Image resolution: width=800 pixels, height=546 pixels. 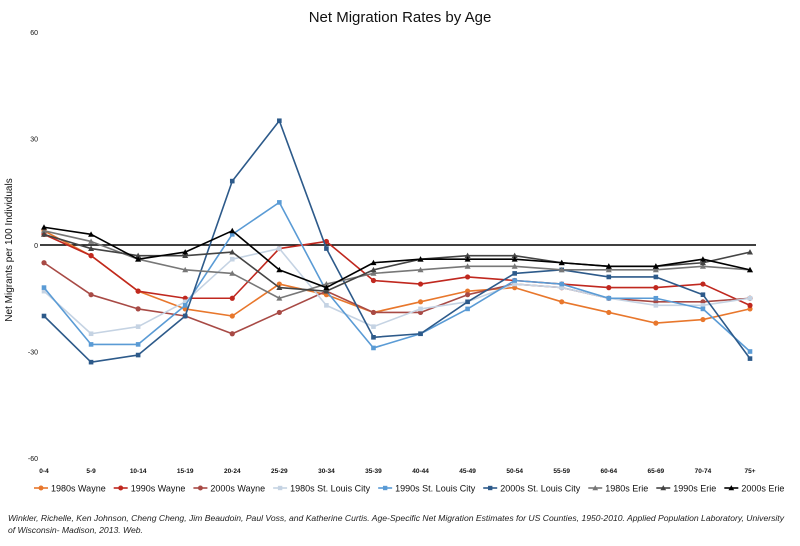 What do you see at coordinates (561, 471) in the screenshot?
I see `x-tick-label: 55-59` at bounding box center [561, 471].